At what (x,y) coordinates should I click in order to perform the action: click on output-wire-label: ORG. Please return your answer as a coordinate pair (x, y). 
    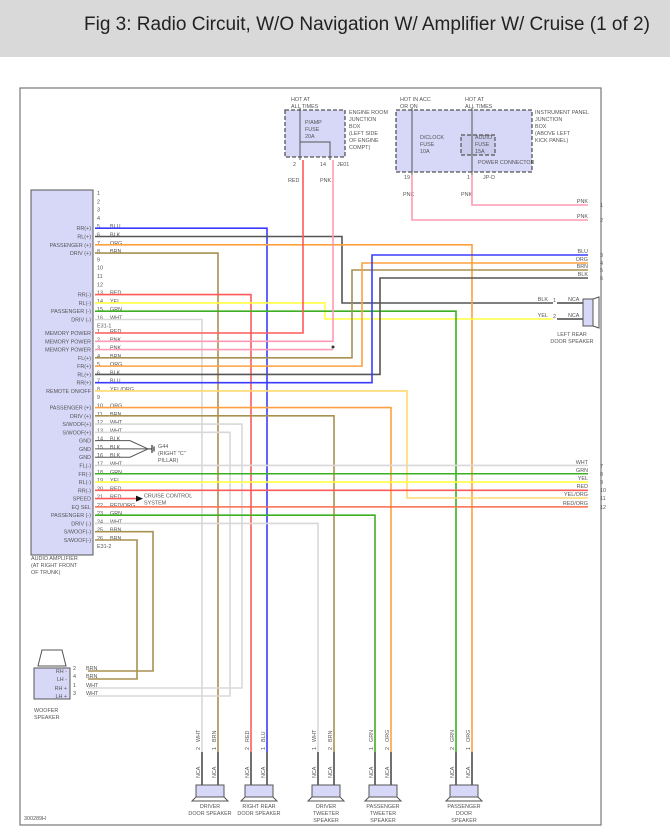
    Looking at the image, I should click on (582, 260).